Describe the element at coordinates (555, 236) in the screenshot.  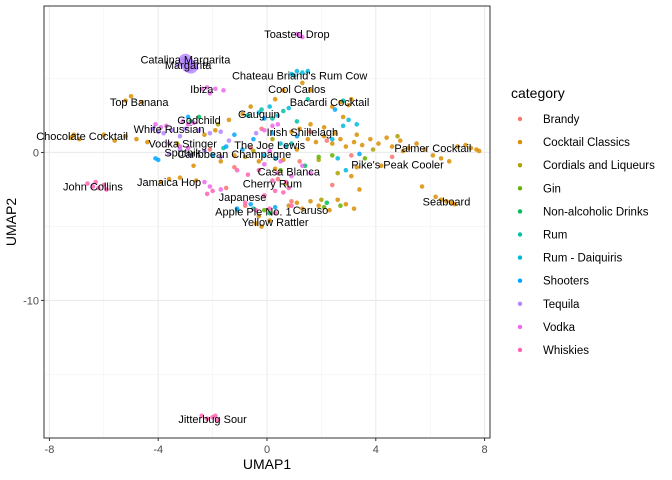
I see `legend-label: Rum` at that location.